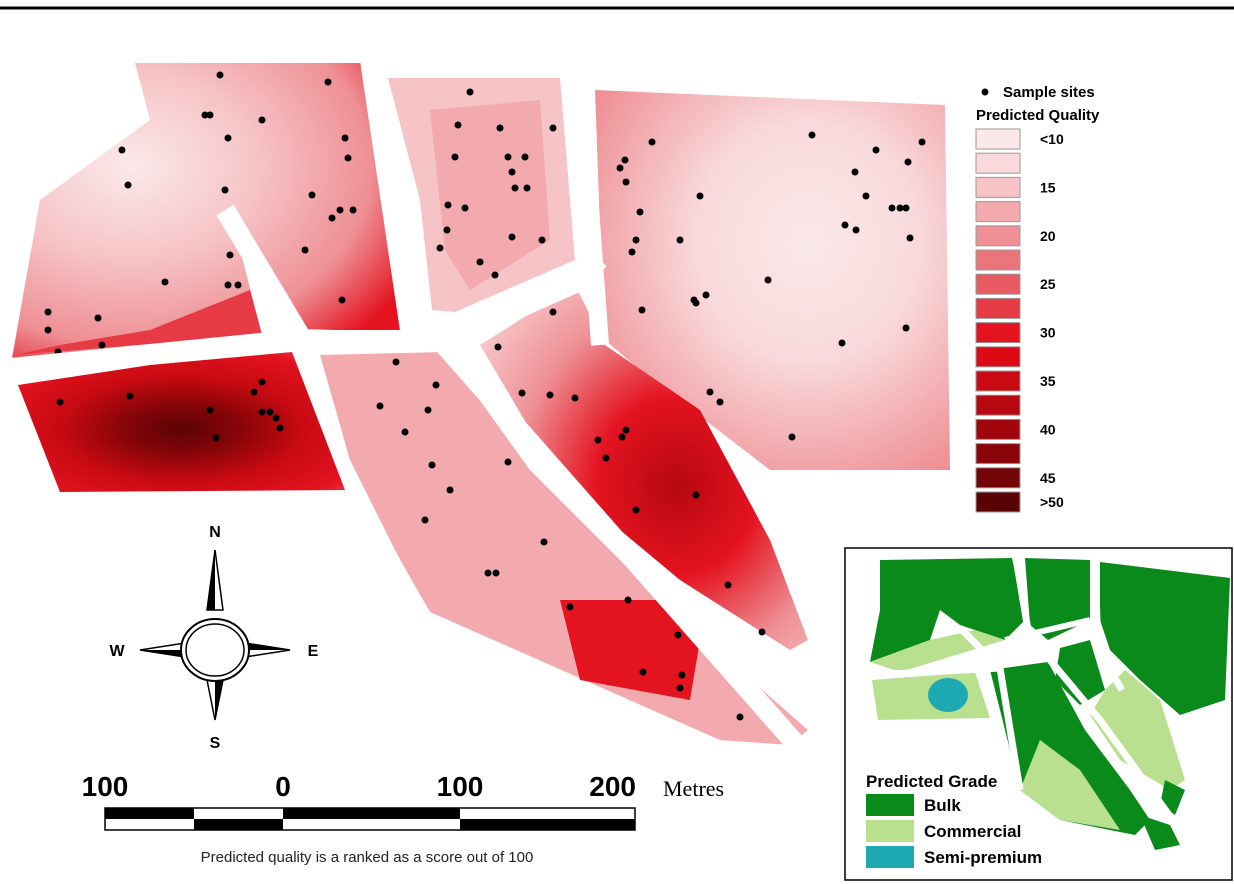 This screenshot has height=884, width=1234. I want to click on grade-swatch-label: Bulk, so click(942, 805).